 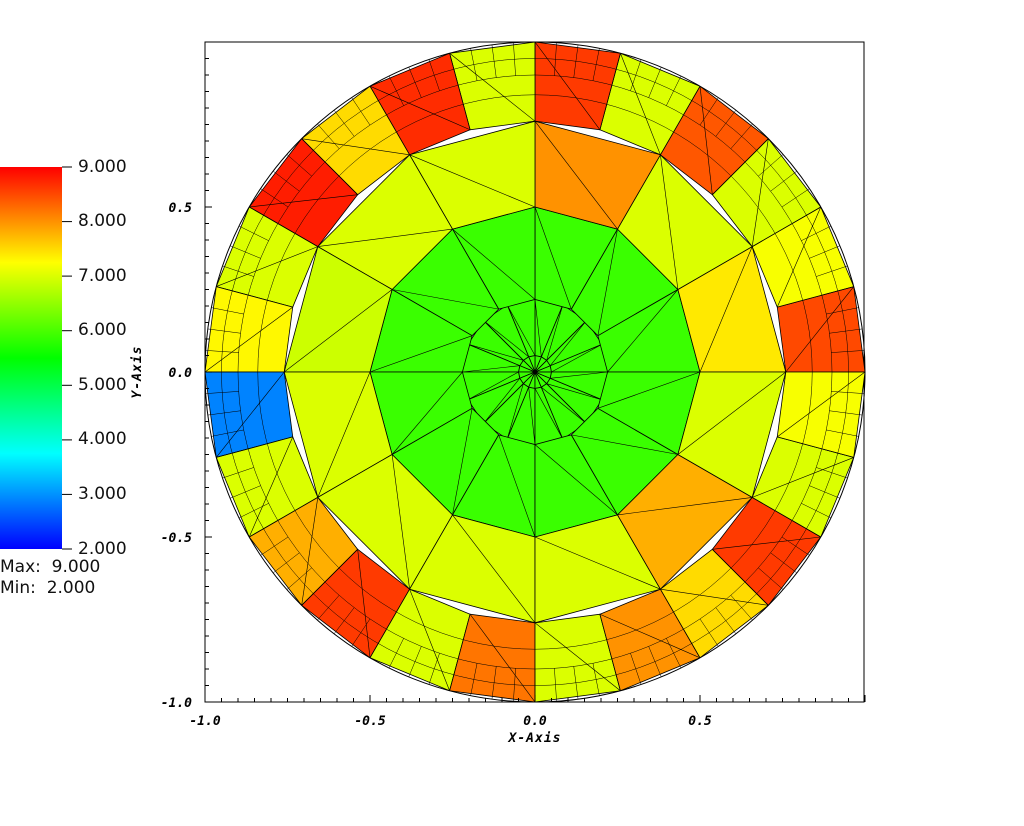 I want to click on colorbar-label-5: 5.000, so click(x=102, y=385).